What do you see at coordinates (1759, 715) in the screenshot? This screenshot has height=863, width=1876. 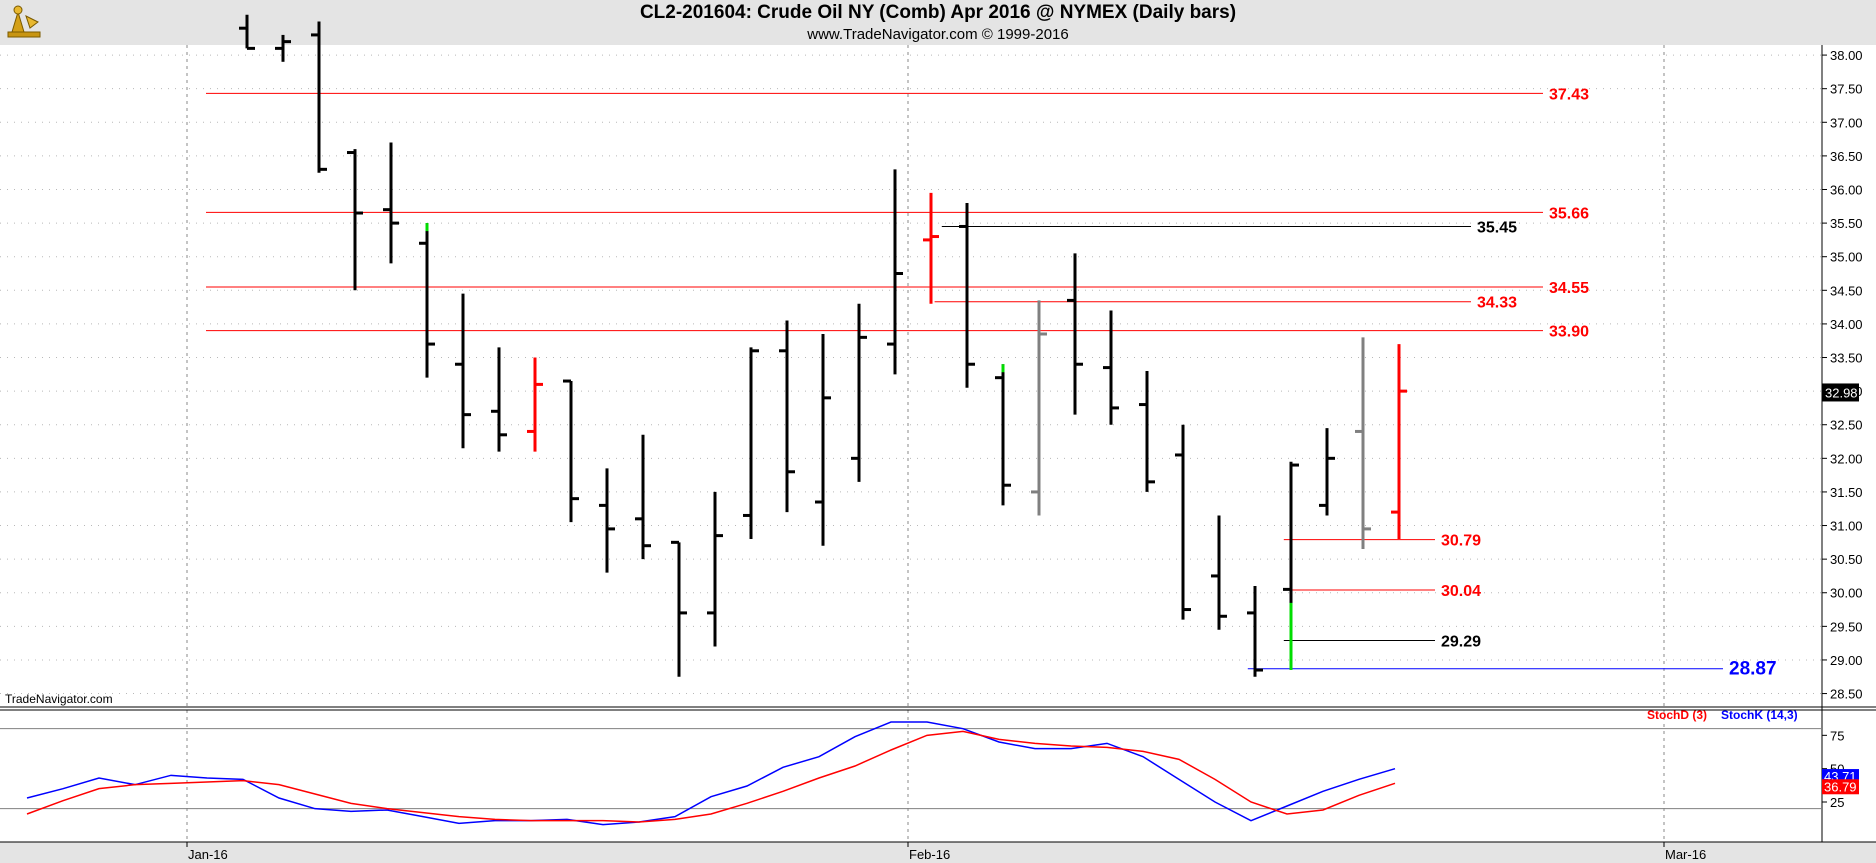 I see `legend-stoch-k: StochK (14,3)` at bounding box center [1759, 715].